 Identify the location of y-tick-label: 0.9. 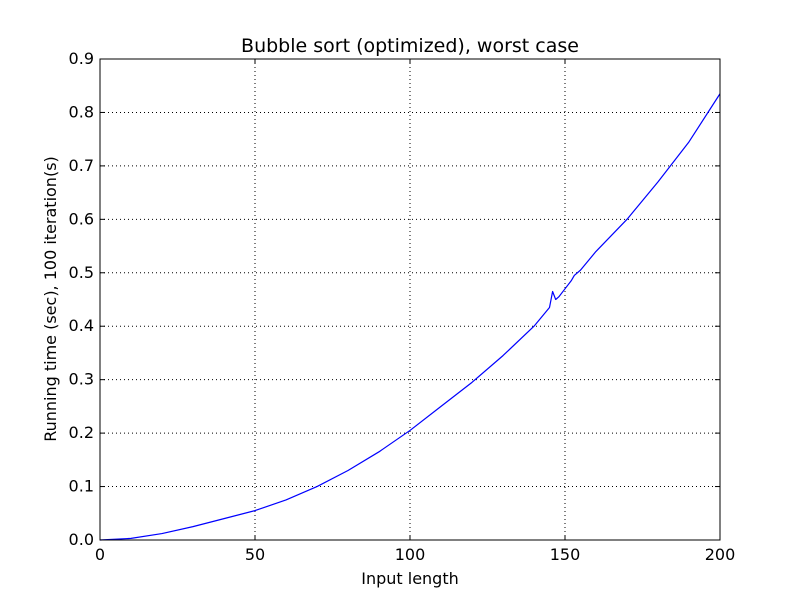
(81, 58).